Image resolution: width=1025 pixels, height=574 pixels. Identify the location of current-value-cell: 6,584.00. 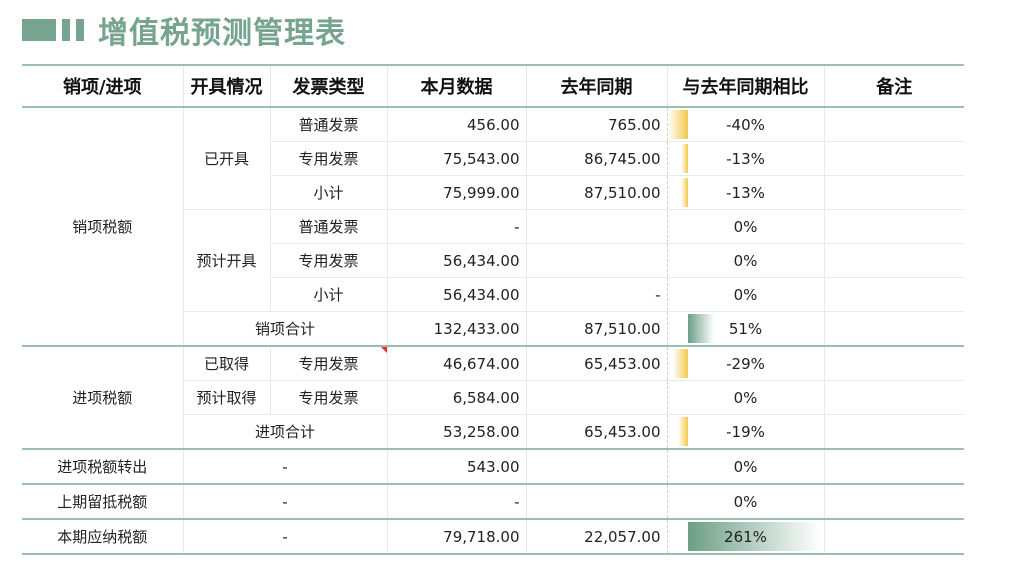
(456, 397).